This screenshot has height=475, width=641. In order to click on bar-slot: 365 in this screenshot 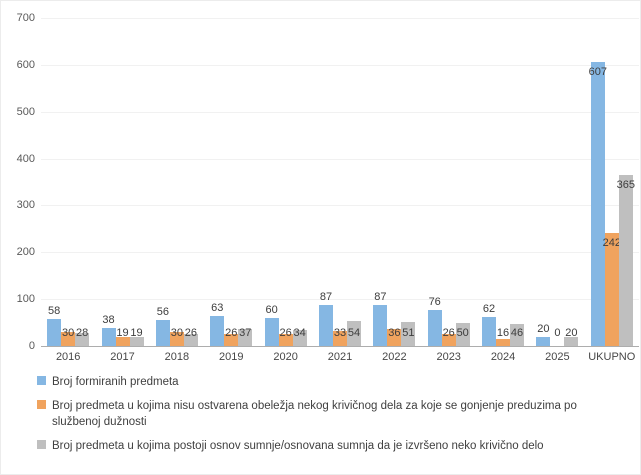, I will do `click(625, 182)`.